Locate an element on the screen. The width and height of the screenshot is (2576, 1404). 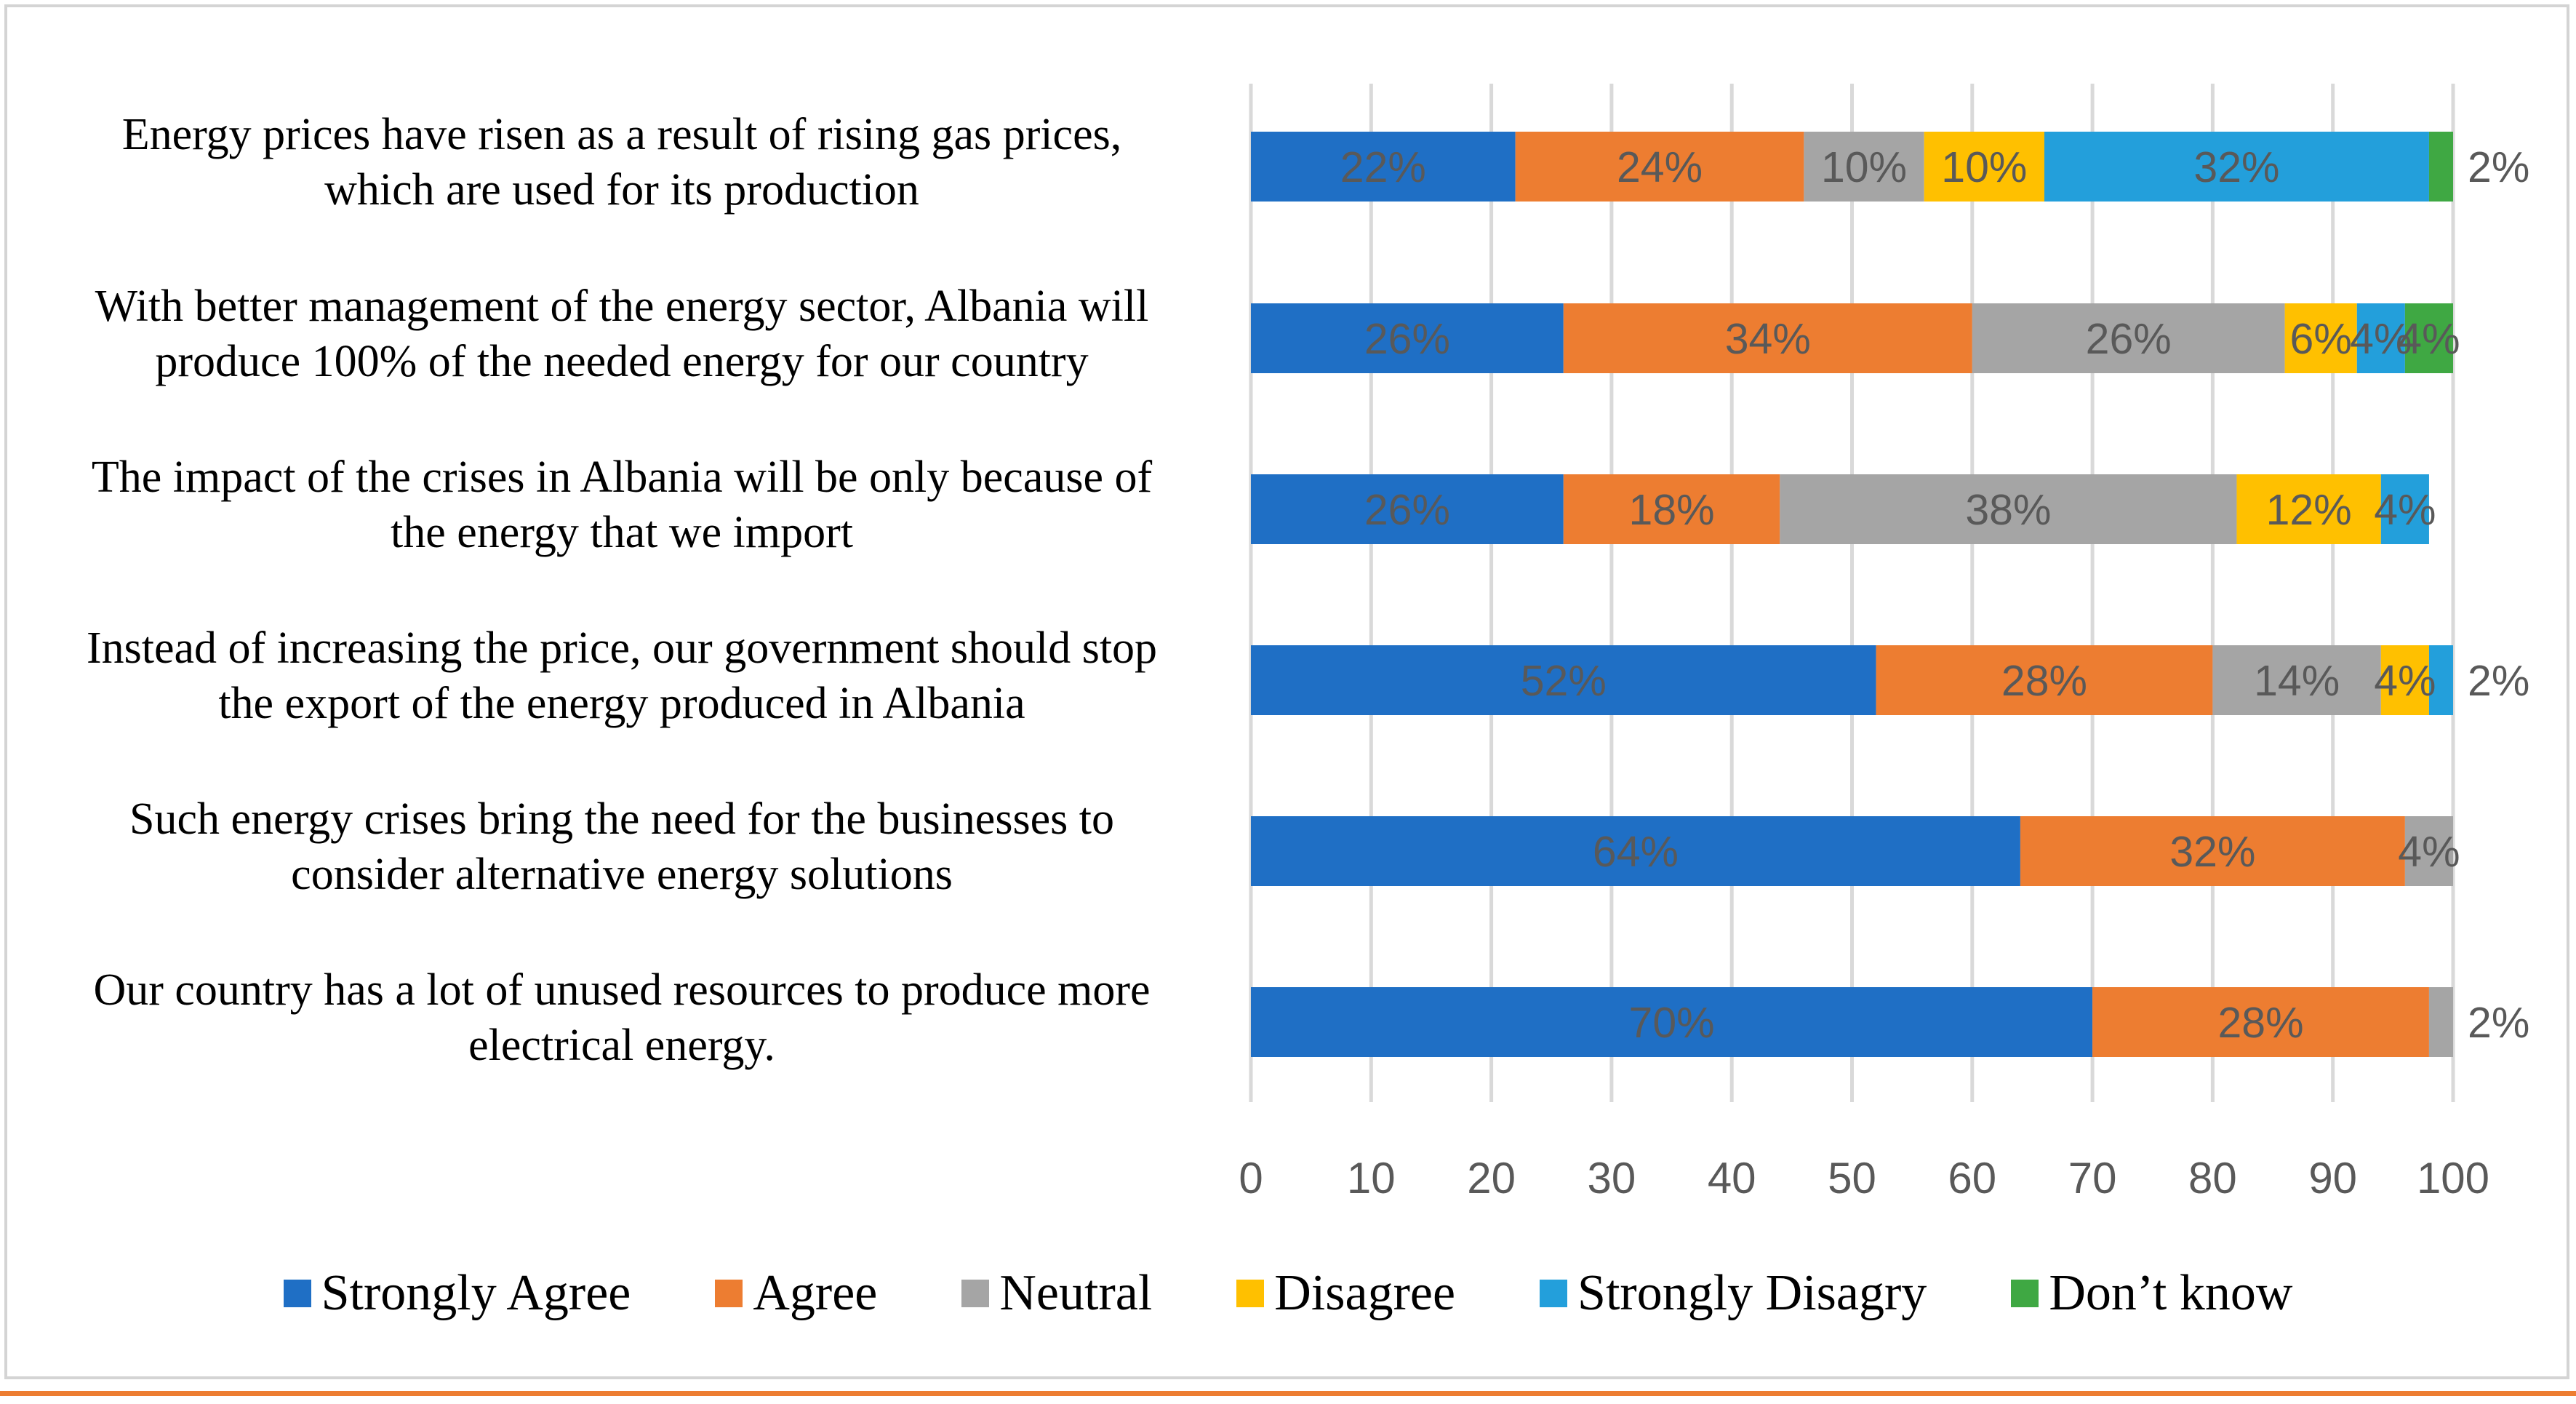
x-tick-label: 0 is located at coordinates (1251, 1178).